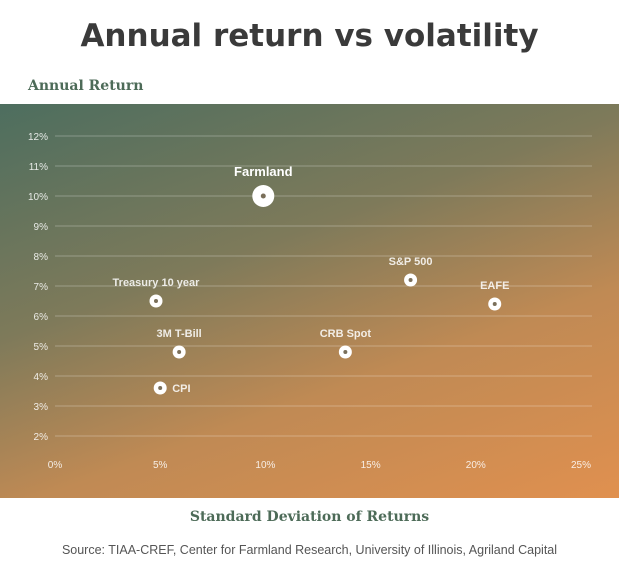 The width and height of the screenshot is (619, 575). What do you see at coordinates (41, 377) in the screenshot?
I see `y-tick-label: 4%` at bounding box center [41, 377].